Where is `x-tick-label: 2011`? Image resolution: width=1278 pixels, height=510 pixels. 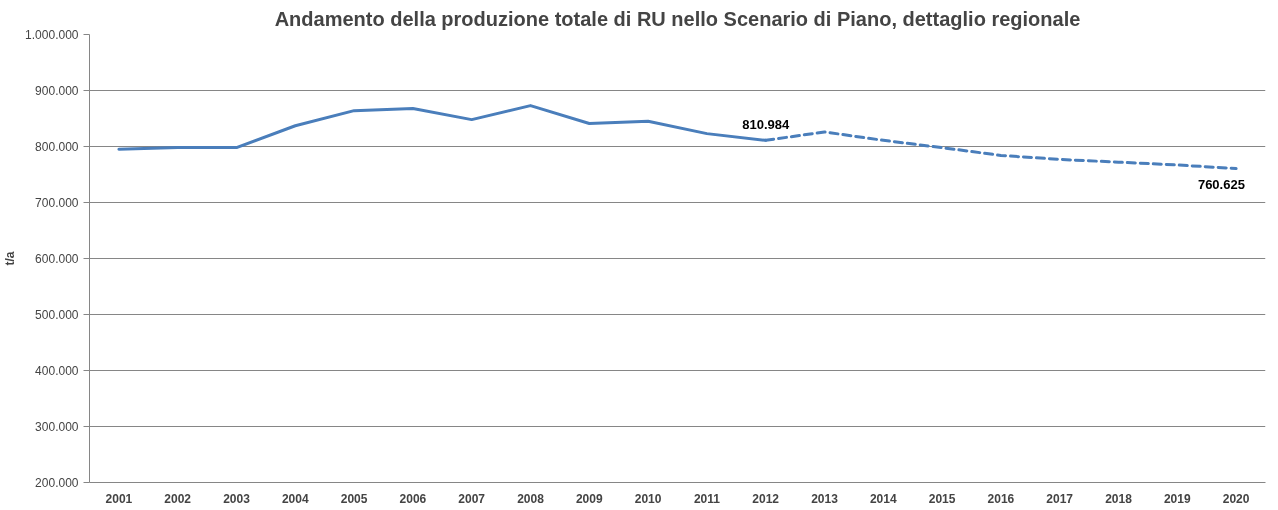
x-tick-label: 2011 is located at coordinates (707, 498).